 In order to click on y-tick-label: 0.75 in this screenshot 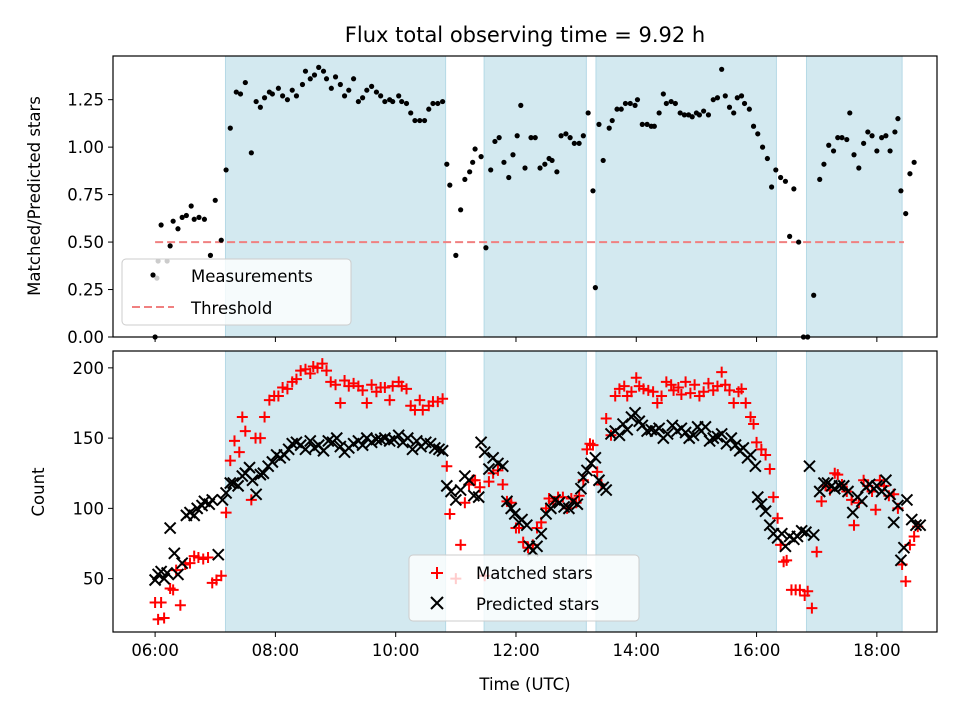, I will do `click(85, 195)`.